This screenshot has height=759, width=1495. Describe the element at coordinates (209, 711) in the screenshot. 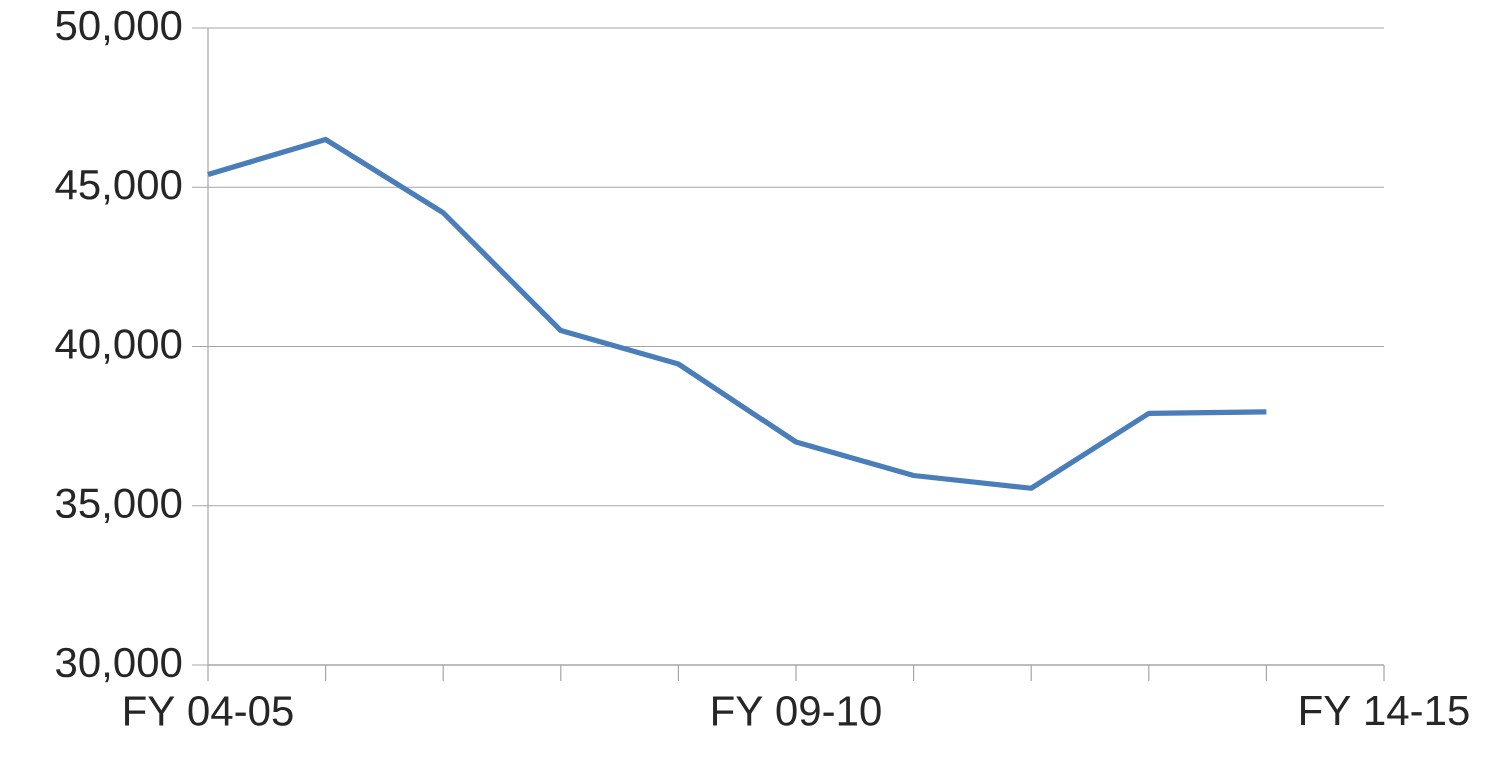

I see `x-tick-label: FY 04-05` at that location.